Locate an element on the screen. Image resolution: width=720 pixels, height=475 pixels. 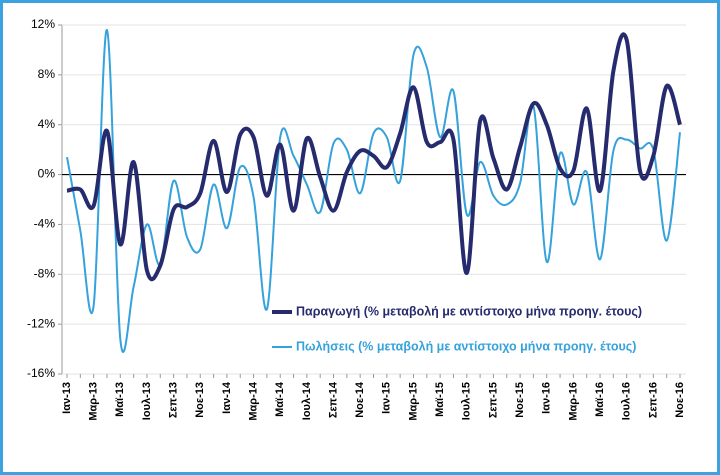
x-tick-label: Σεπ-16 is located at coordinates (653, 400).